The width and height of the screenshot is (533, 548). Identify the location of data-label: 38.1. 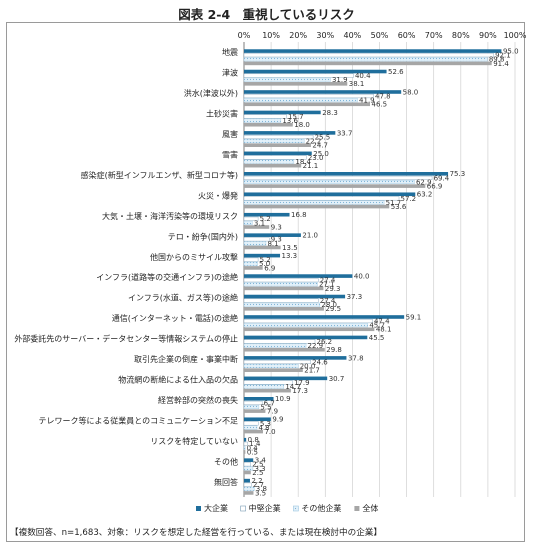
(357, 84).